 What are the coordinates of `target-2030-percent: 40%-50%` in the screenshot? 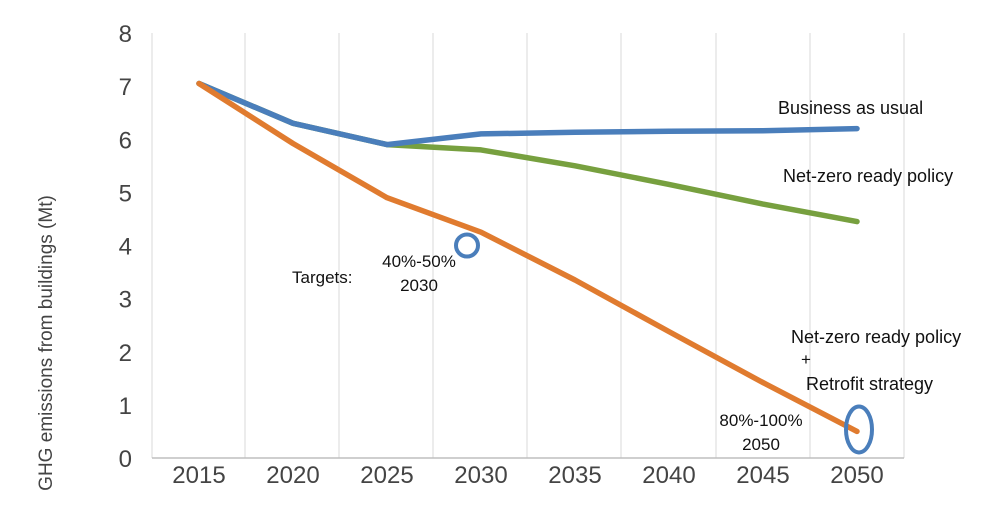 It's located at (419, 261).